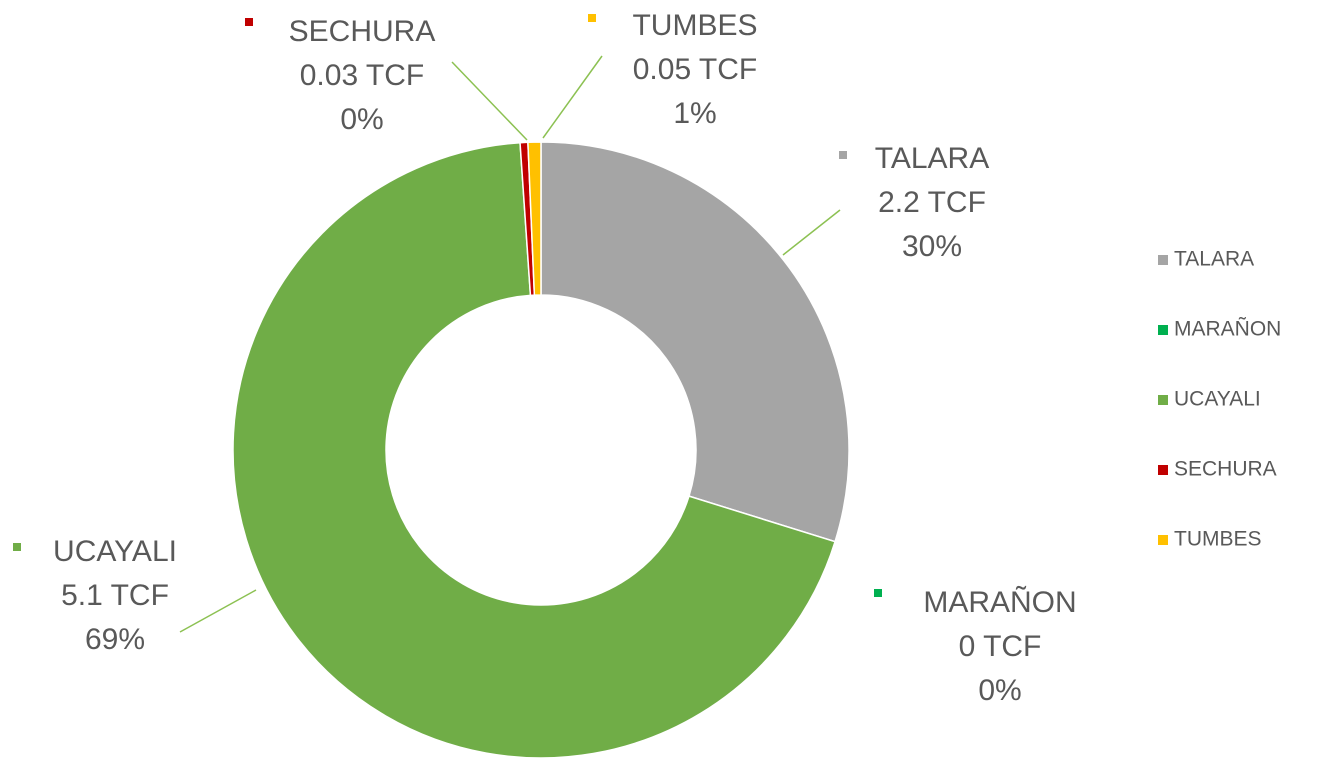  I want to click on legend-label: TUMBES, so click(1218, 539).